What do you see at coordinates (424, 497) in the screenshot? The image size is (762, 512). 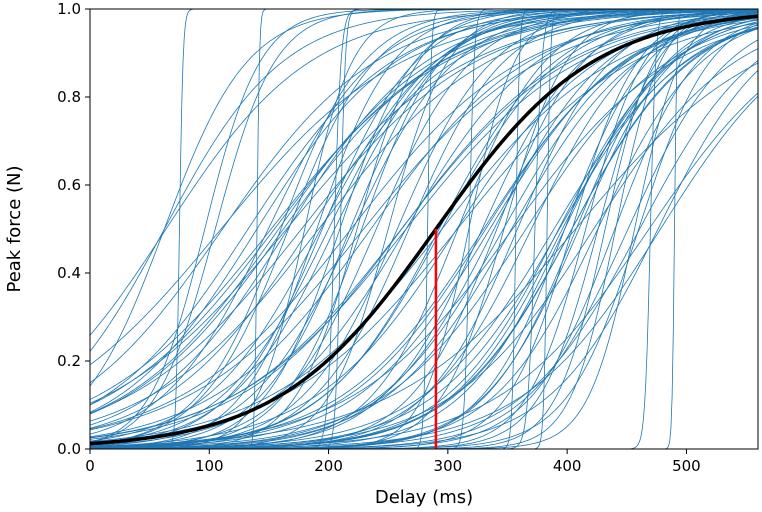 I see `x-axis-title: Delay (ms)` at bounding box center [424, 497].